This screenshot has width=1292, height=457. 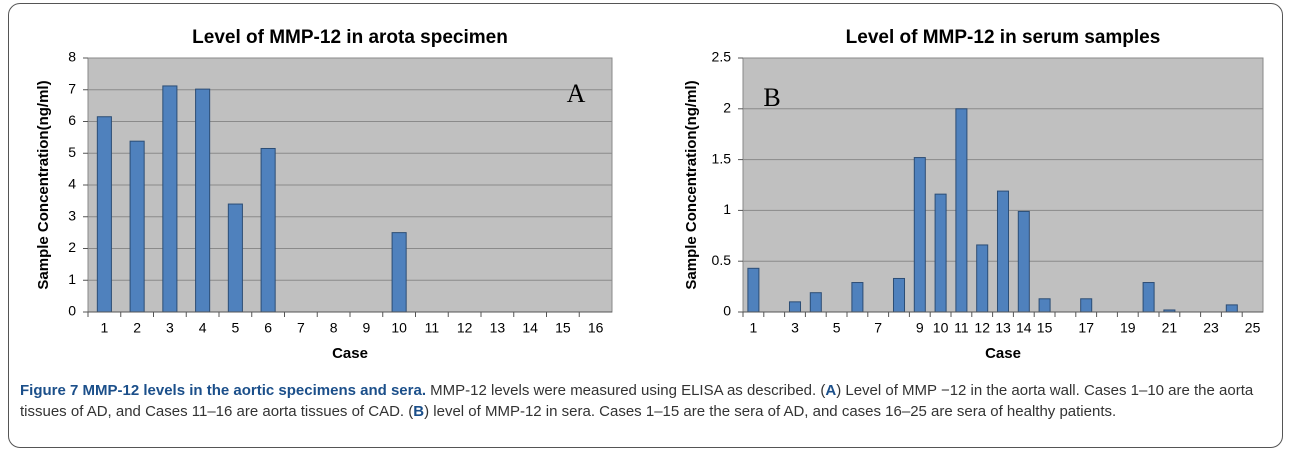 What do you see at coordinates (137, 328) in the screenshot?
I see `x-tick-label: 2` at bounding box center [137, 328].